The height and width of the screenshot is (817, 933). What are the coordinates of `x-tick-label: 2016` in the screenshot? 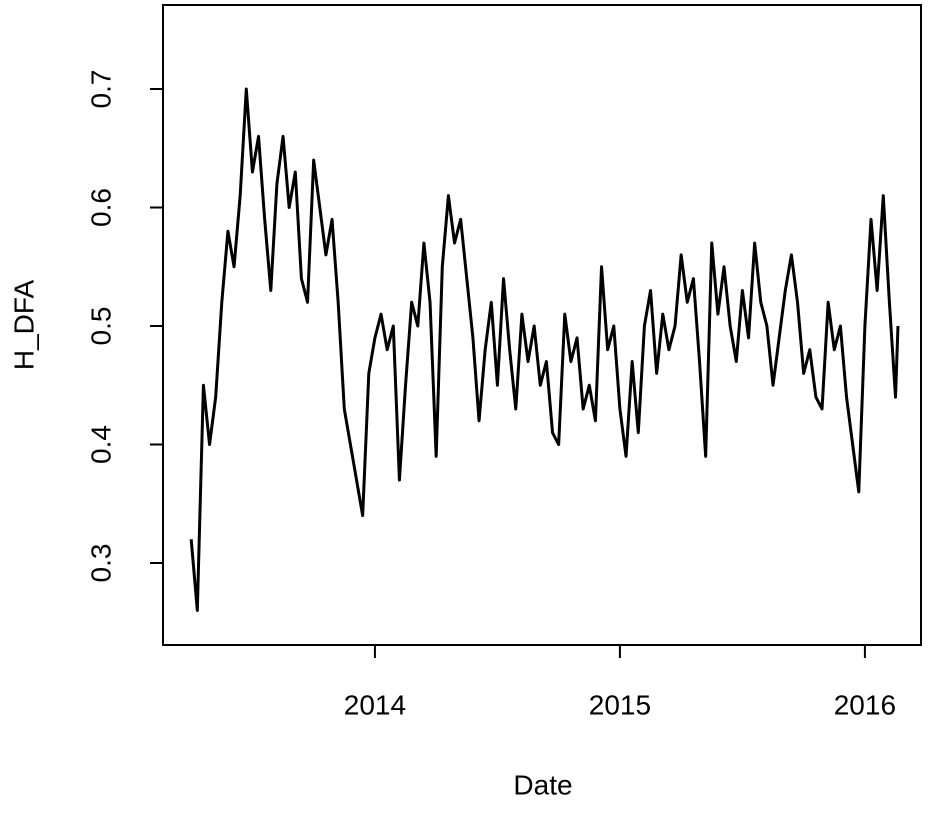 It's located at (865, 704).